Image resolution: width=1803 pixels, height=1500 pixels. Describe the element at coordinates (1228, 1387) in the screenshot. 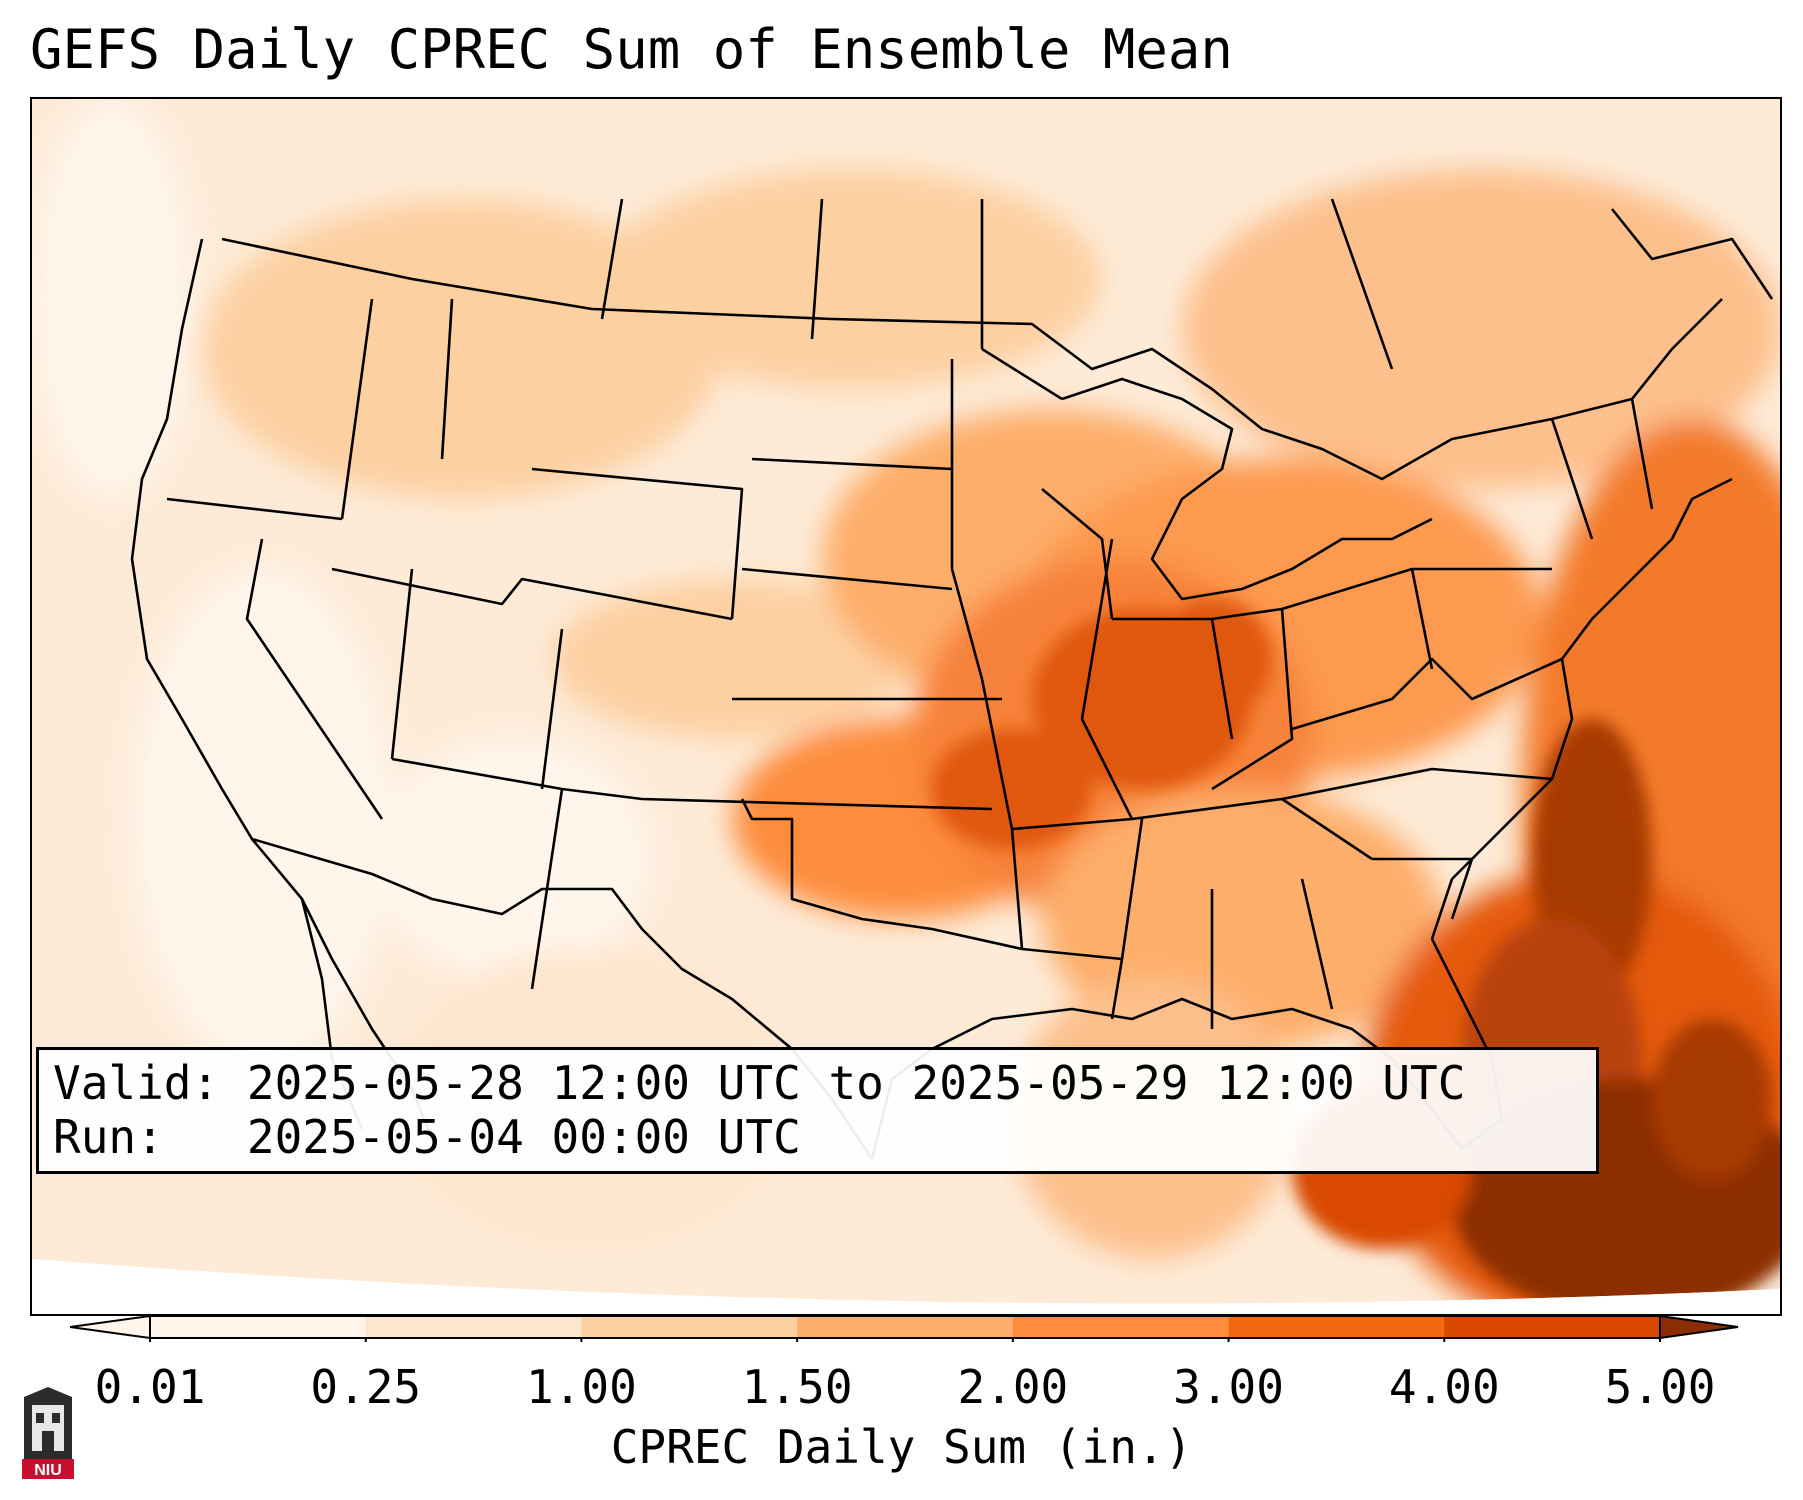

I see `colorbar-tick-label: 3.00` at that location.